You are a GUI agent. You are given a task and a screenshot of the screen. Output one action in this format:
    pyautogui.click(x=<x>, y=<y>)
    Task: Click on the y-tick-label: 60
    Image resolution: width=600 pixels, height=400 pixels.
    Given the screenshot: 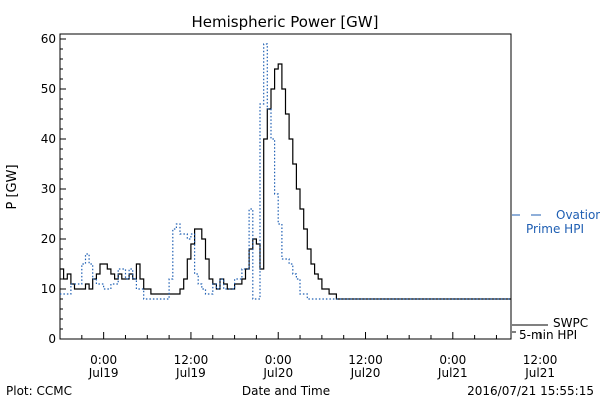 What is the action you would take?
    pyautogui.click(x=48, y=39)
    